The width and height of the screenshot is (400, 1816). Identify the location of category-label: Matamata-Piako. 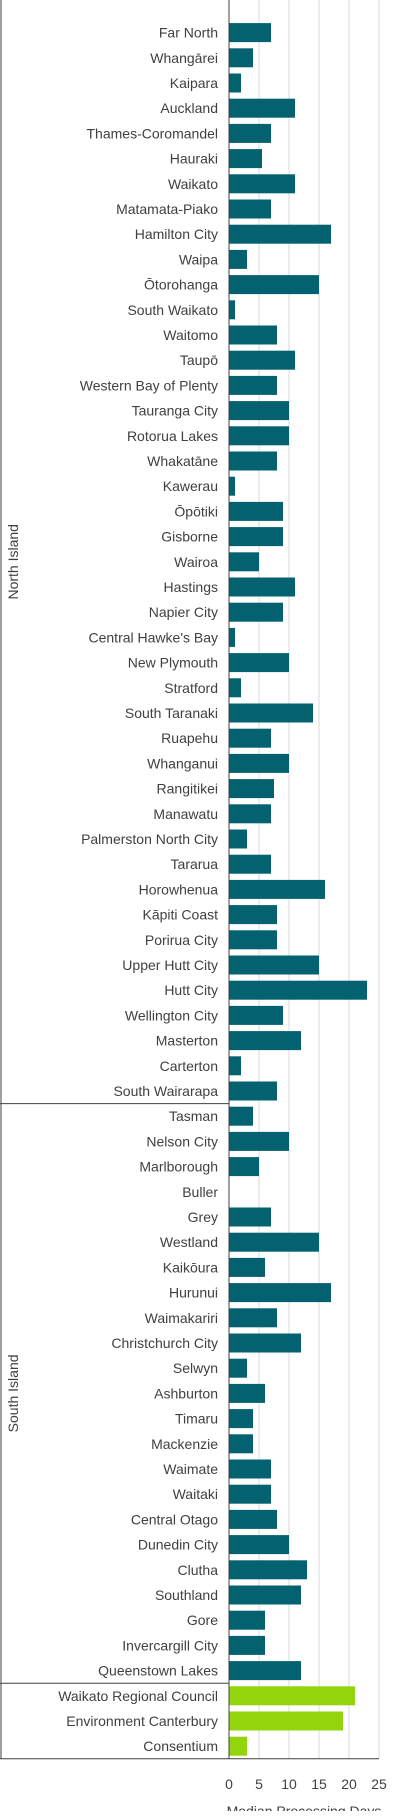
(167, 209).